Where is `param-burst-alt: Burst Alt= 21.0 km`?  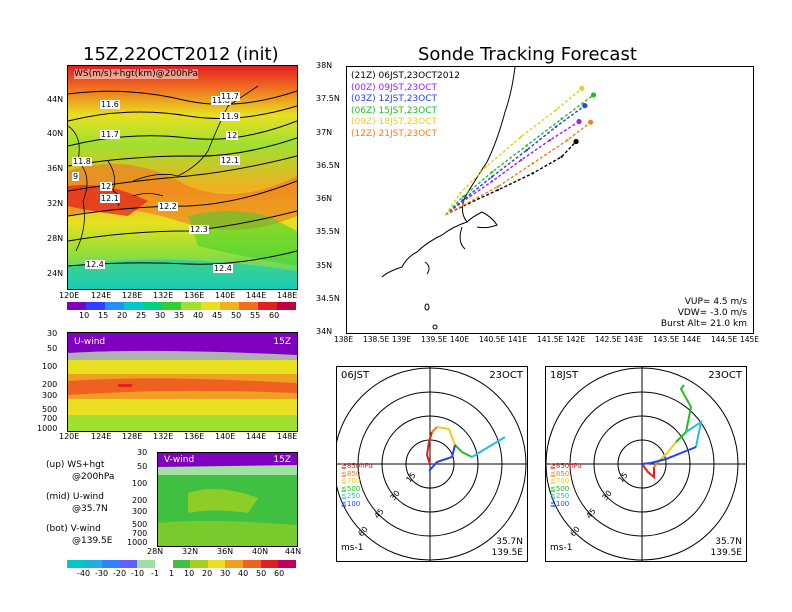
param-burst-alt: Burst Alt= 21.0 km is located at coordinates (703, 324).